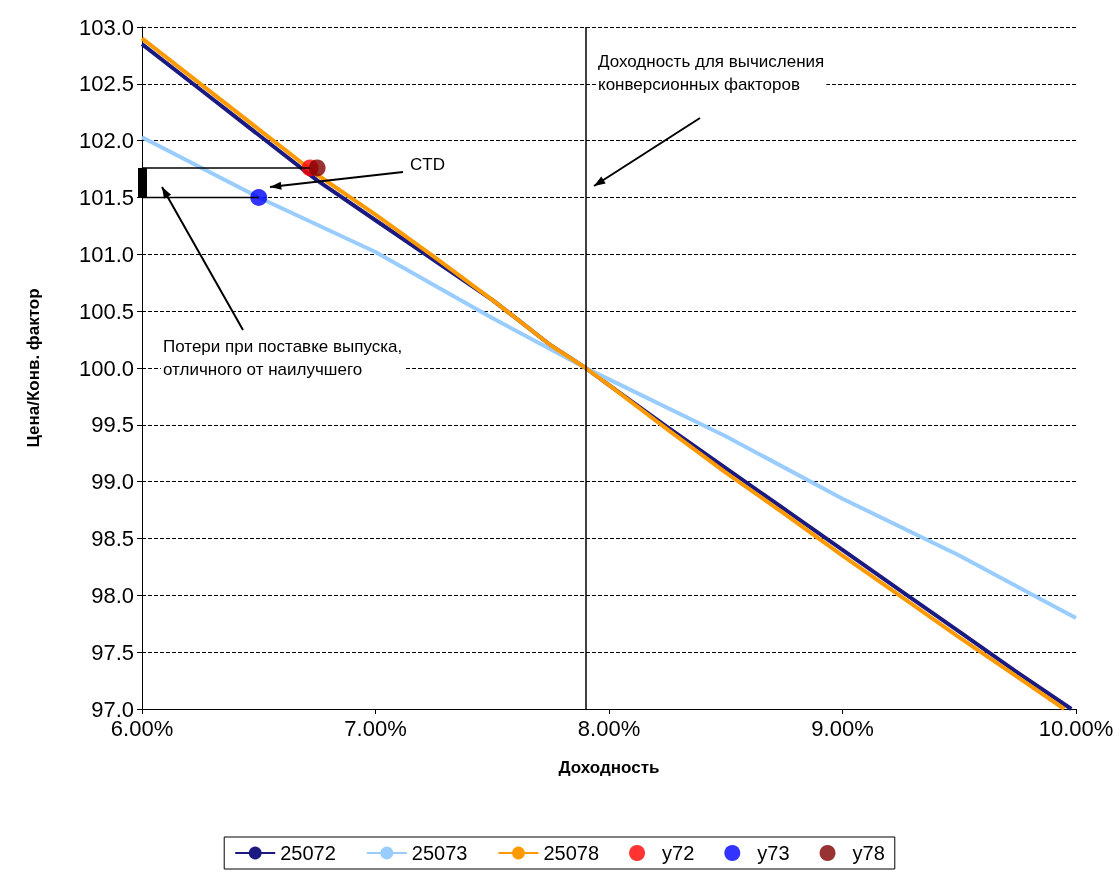 The height and width of the screenshot is (879, 1119). What do you see at coordinates (106, 197) in the screenshot?
I see `y-tick-label: 101.5` at bounding box center [106, 197].